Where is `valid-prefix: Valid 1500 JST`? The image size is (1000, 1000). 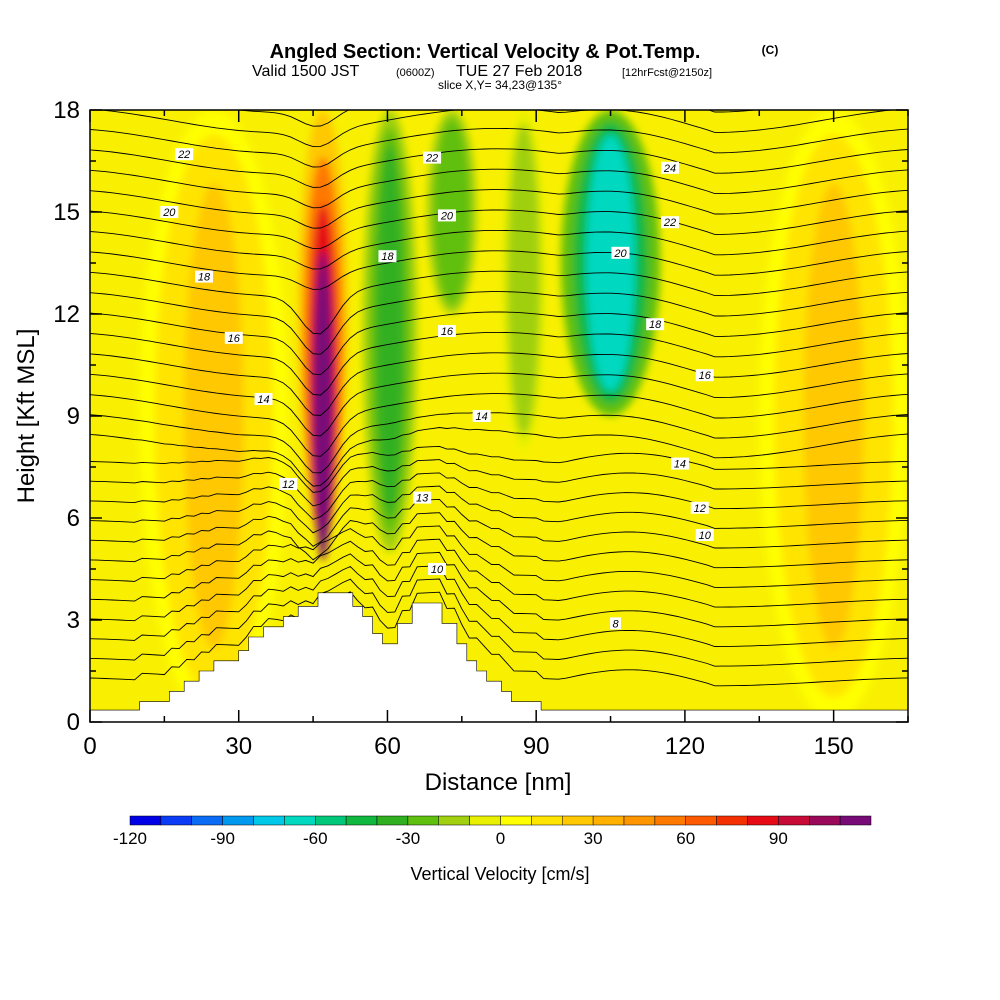 valid-prefix: Valid 1500 JST is located at coordinates (306, 71).